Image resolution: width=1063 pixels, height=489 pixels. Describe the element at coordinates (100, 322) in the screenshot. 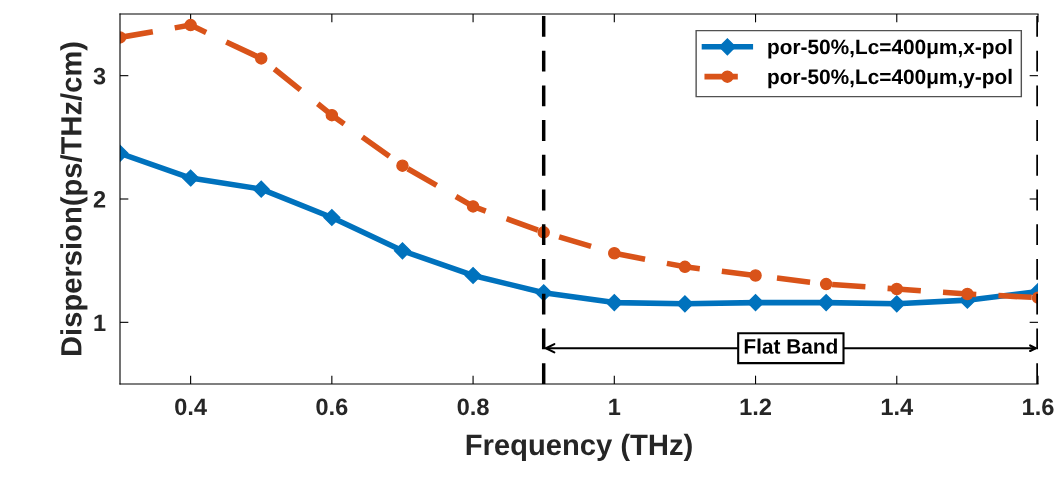

I see `y-tick-label: 1` at that location.